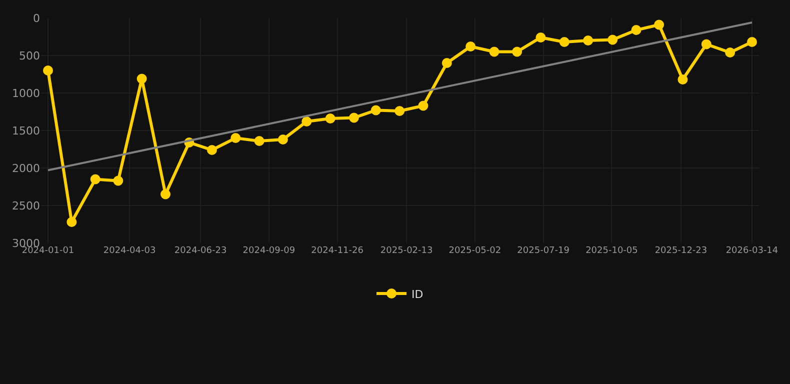 The width and height of the screenshot is (790, 384). Describe the element at coordinates (475, 251) in the screenshot. I see `x-tick-label: 2025-05-02` at that location.